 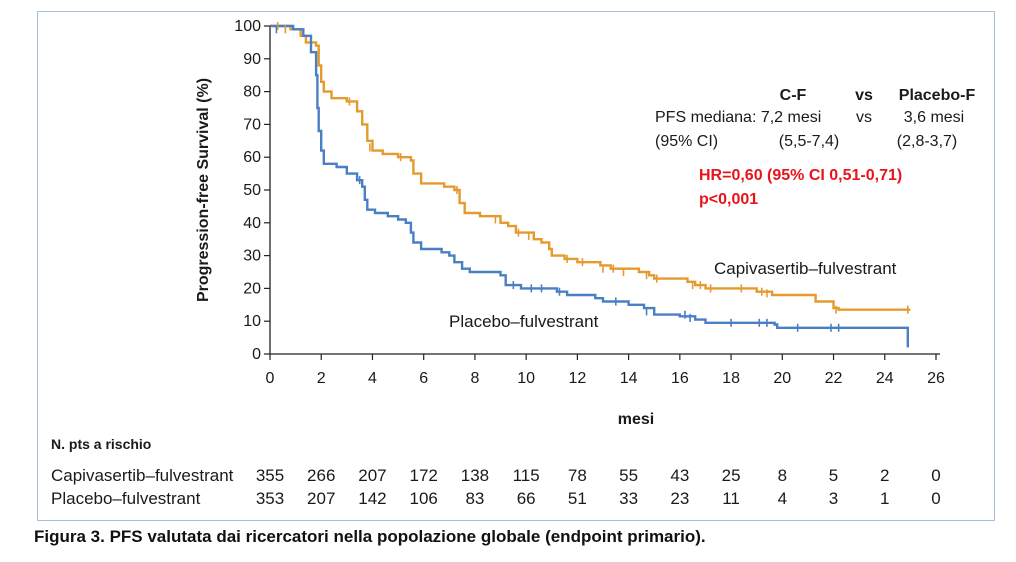 I want to click on ci-cf: (5,5-7,4), so click(x=809, y=141).